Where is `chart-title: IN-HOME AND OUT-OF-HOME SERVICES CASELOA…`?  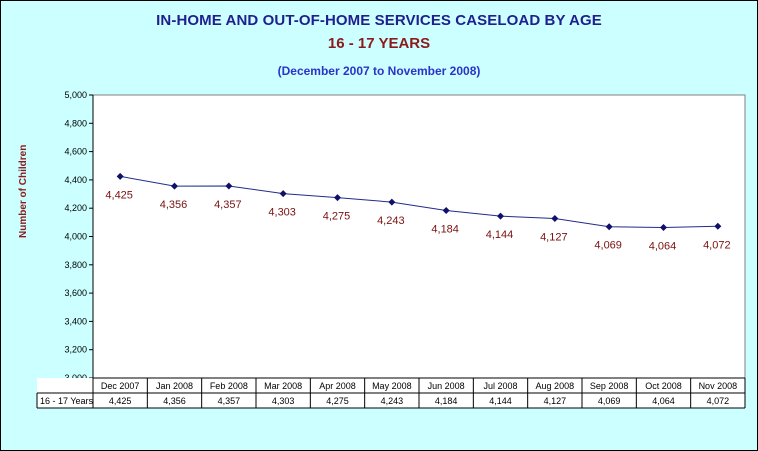 chart-title: IN-HOME AND OUT-OF-HOME SERVICES CASELOA… is located at coordinates (379, 20).